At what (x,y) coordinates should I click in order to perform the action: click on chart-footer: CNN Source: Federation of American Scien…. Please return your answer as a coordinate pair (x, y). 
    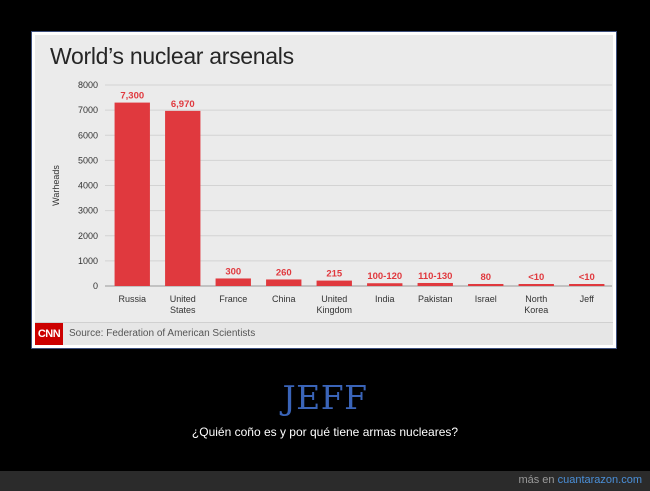
    Looking at the image, I should click on (324, 333).